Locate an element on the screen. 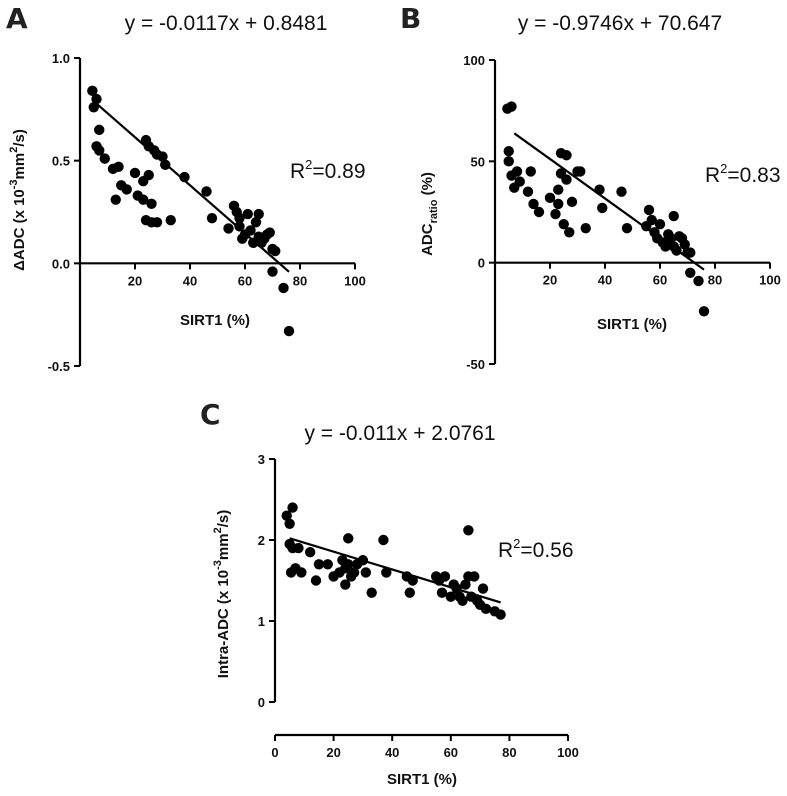 The height and width of the screenshot is (796, 787). r2-value-c: =0.56 is located at coordinates (546, 550).